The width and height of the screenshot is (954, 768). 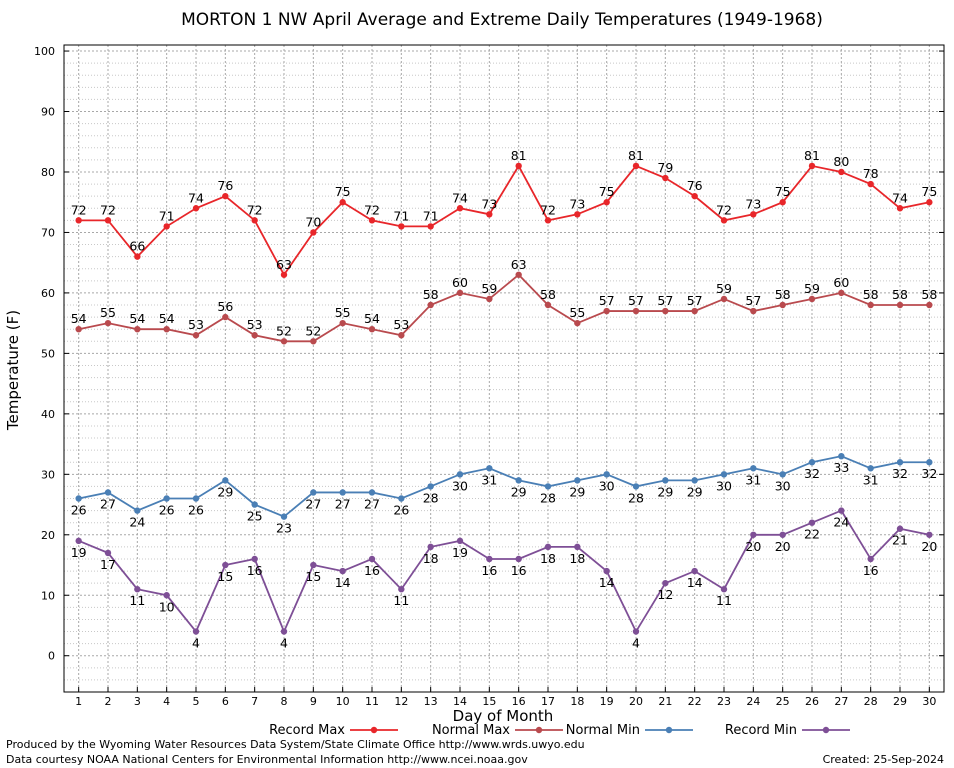 What do you see at coordinates (607, 191) in the screenshot?
I see `record-max-data-label: 75` at bounding box center [607, 191].